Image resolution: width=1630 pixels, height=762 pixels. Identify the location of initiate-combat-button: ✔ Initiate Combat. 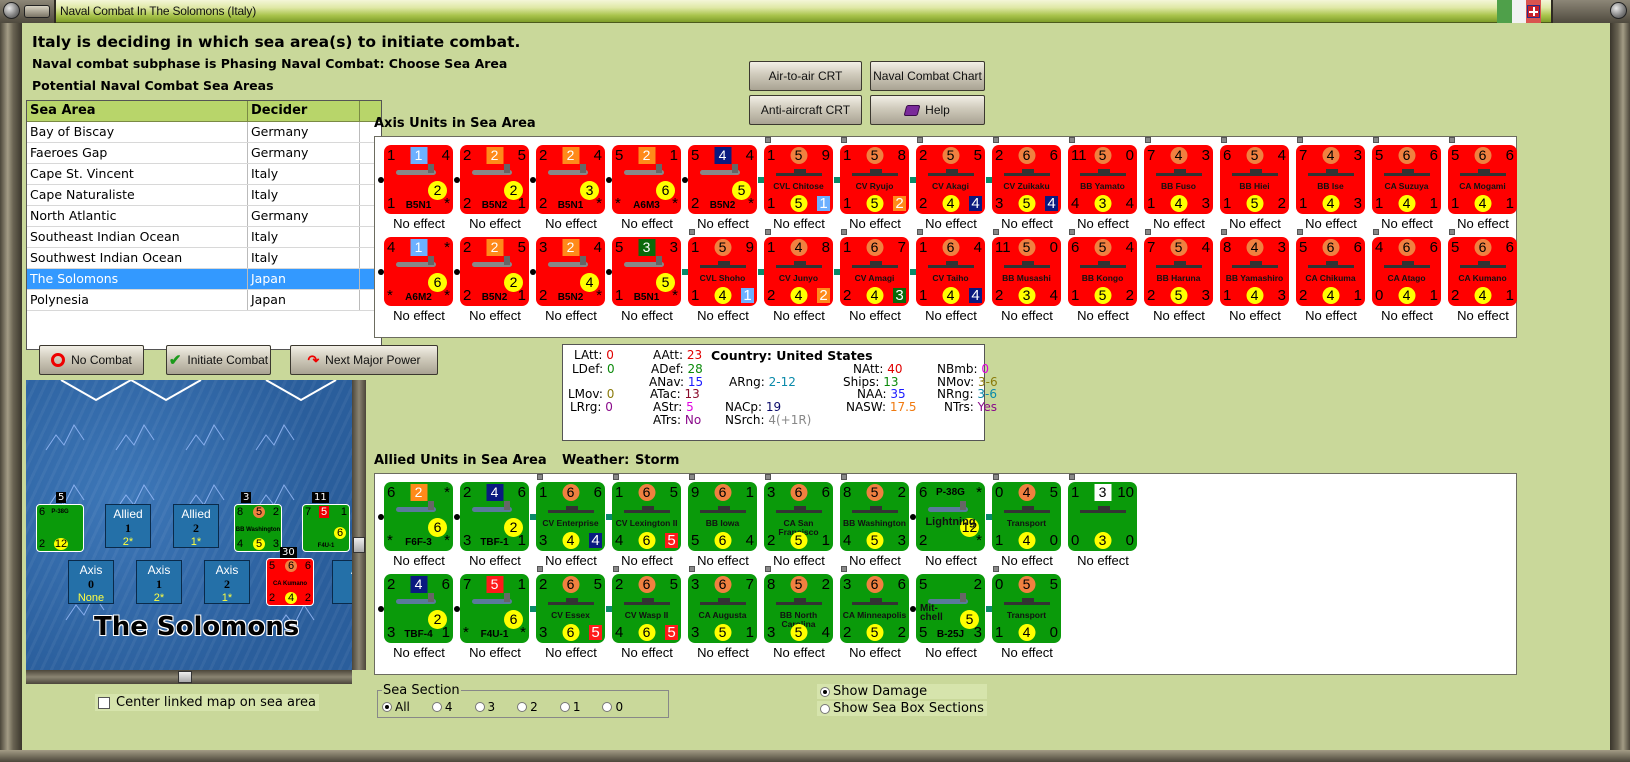
(218, 360).